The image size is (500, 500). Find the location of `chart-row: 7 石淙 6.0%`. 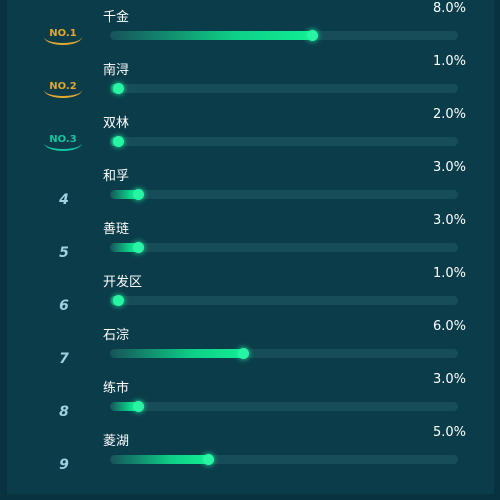

chart-row: 7 石淙 6.0% is located at coordinates (250, 344).